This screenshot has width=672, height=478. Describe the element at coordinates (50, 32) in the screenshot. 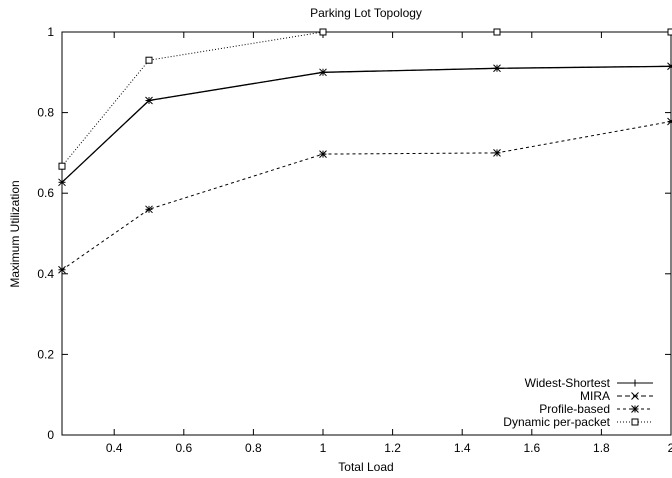

I see `y-tick-label: 1` at that location.